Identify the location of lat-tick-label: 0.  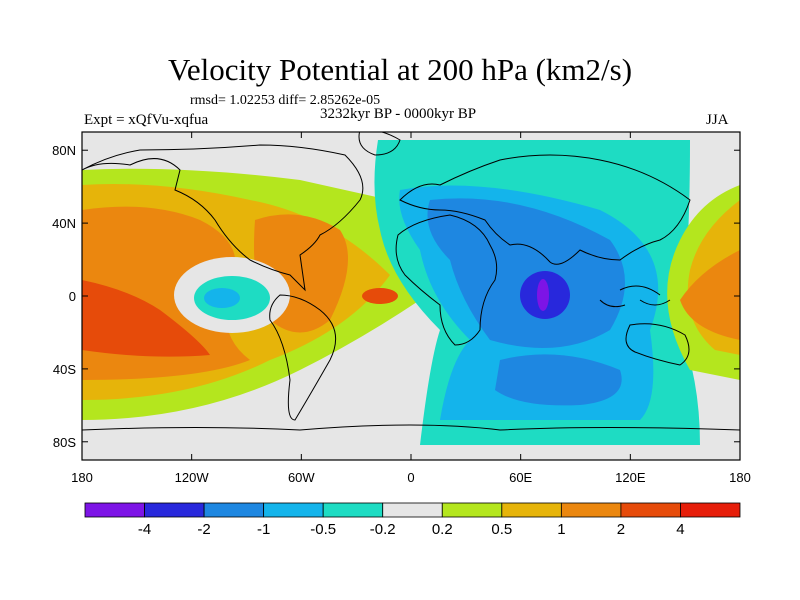
(72, 296).